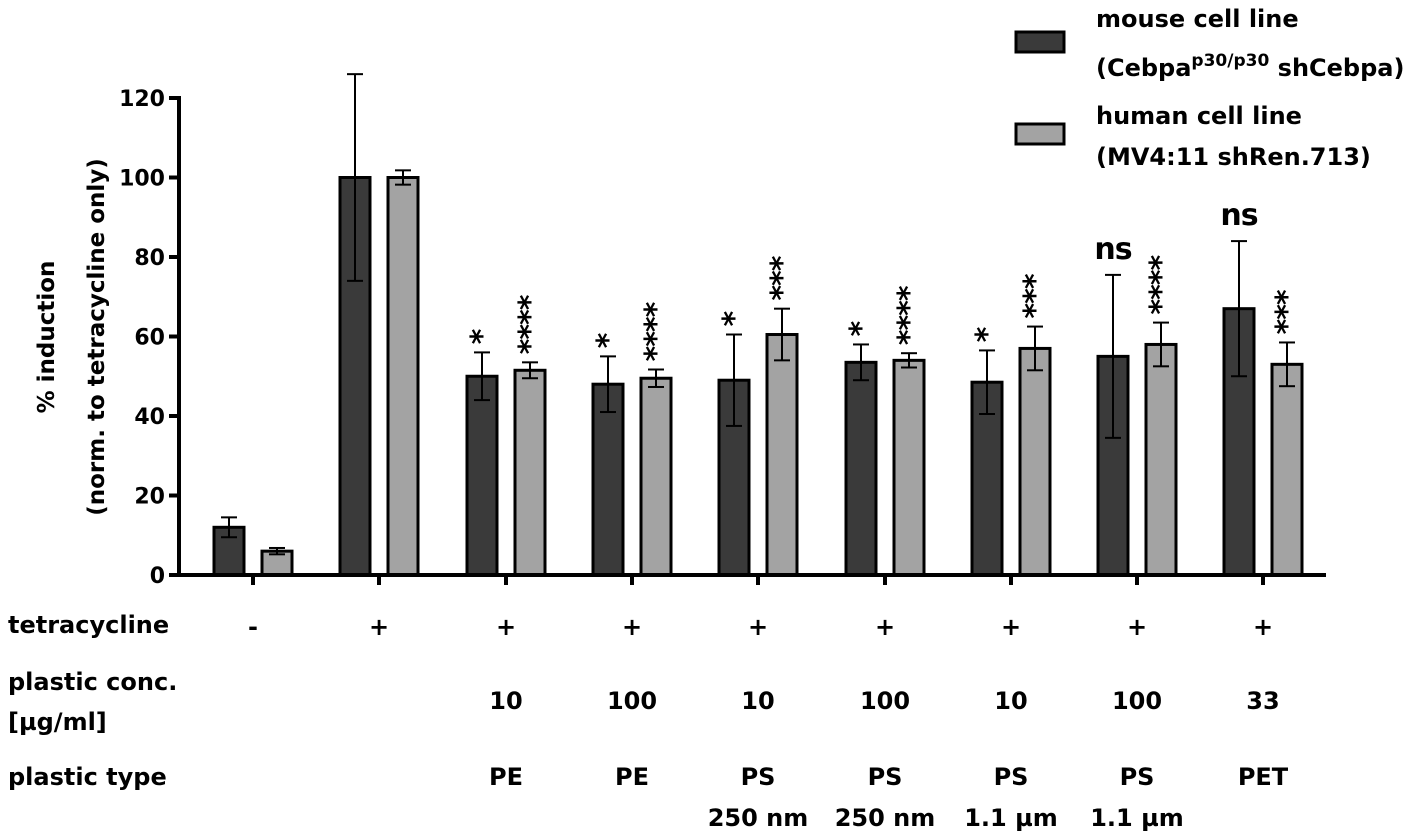  What do you see at coordinates (758, 777) in the screenshot?
I see `type-cell-4: PS` at bounding box center [758, 777].